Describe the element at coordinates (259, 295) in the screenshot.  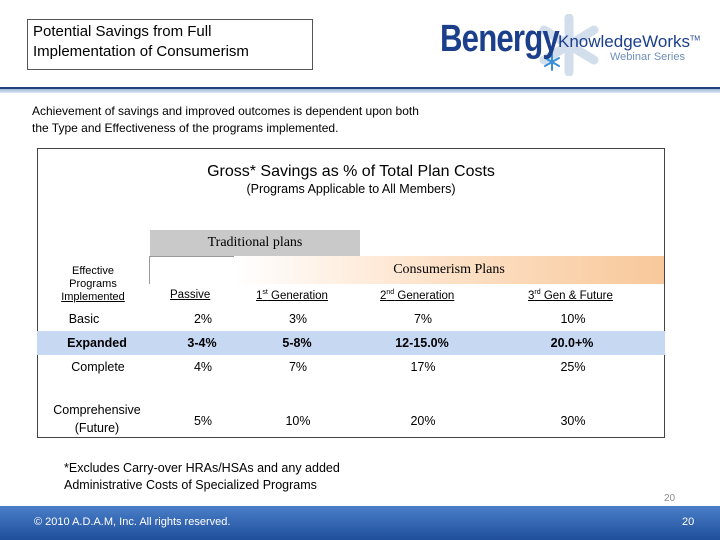
I see `gen1-num: 1` at that location.